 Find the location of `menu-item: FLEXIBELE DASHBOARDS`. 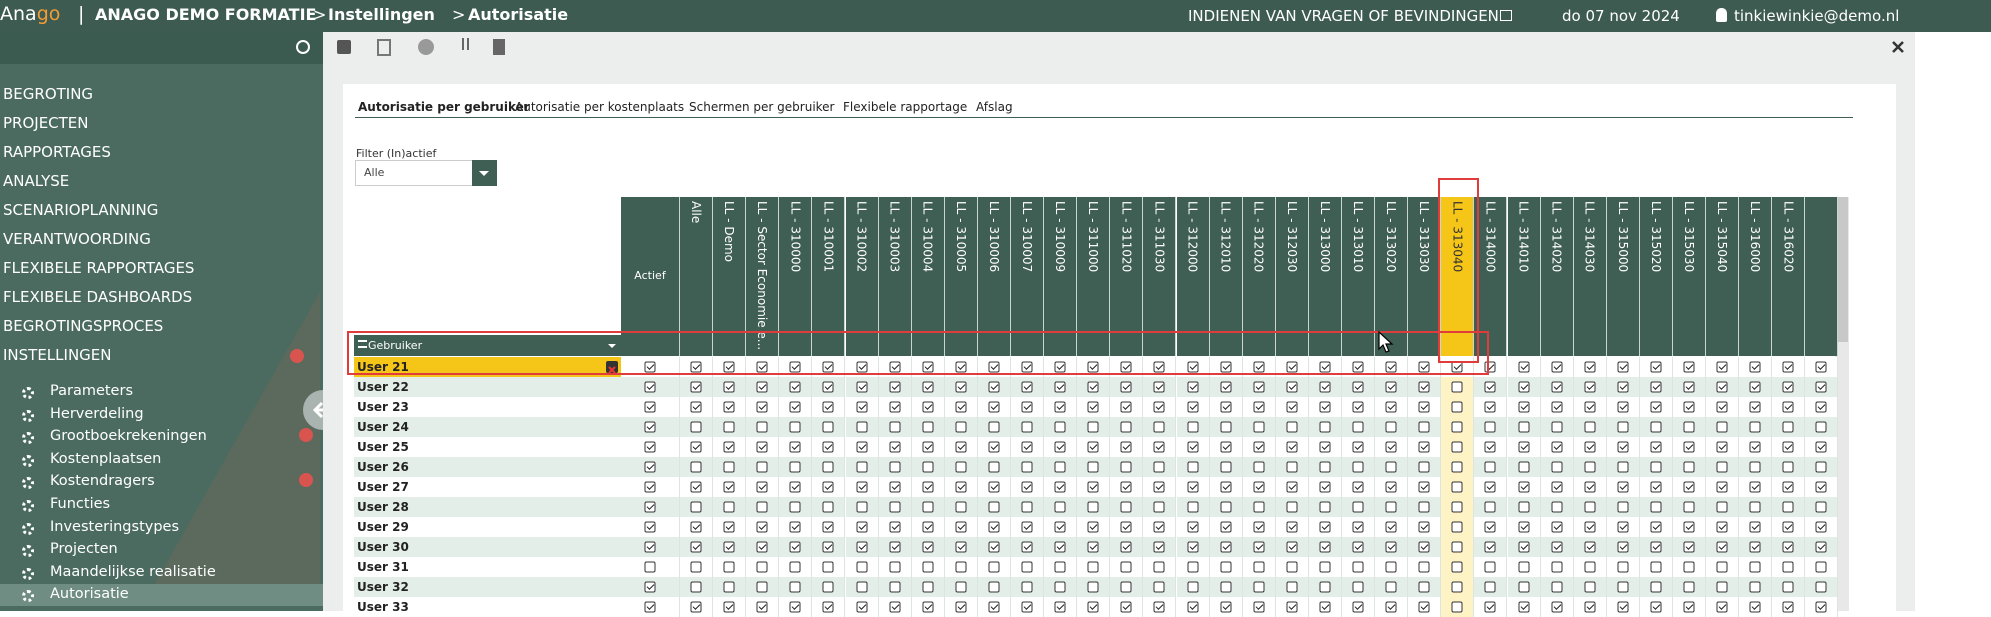

menu-item: FLEXIBELE DASHBOARDS is located at coordinates (98, 297).